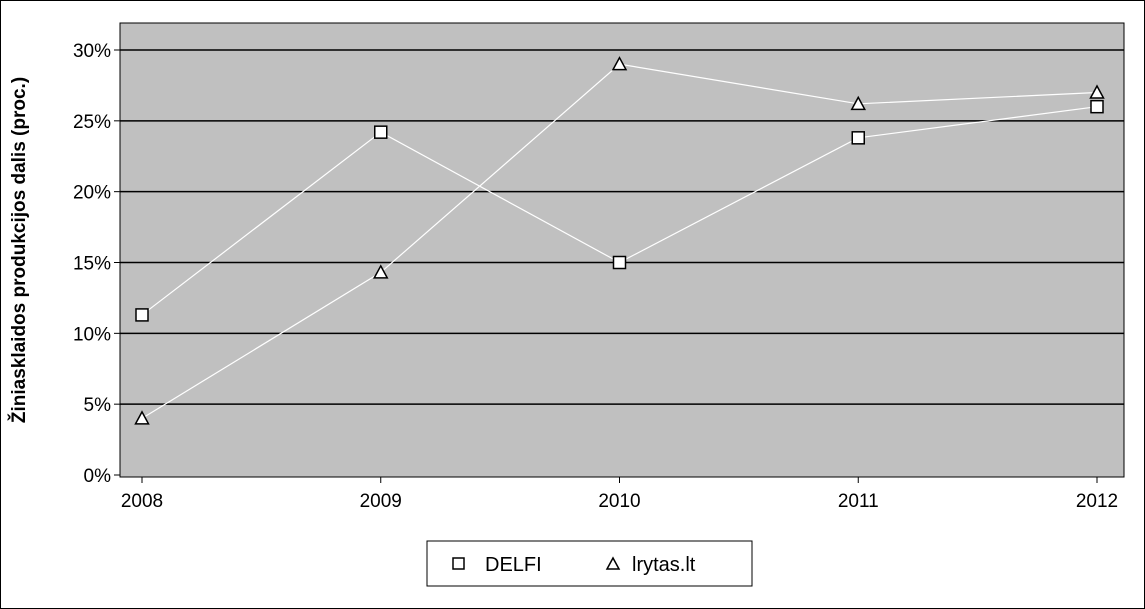 The width and height of the screenshot is (1145, 609). Describe the element at coordinates (381, 501) in the screenshot. I see `x-tick-label: 2009` at that location.